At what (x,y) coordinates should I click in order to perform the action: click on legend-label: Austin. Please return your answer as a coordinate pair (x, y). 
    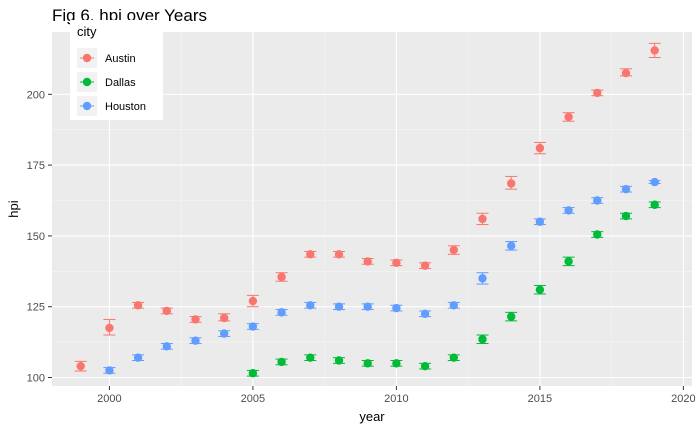
    Looking at the image, I should click on (120, 59).